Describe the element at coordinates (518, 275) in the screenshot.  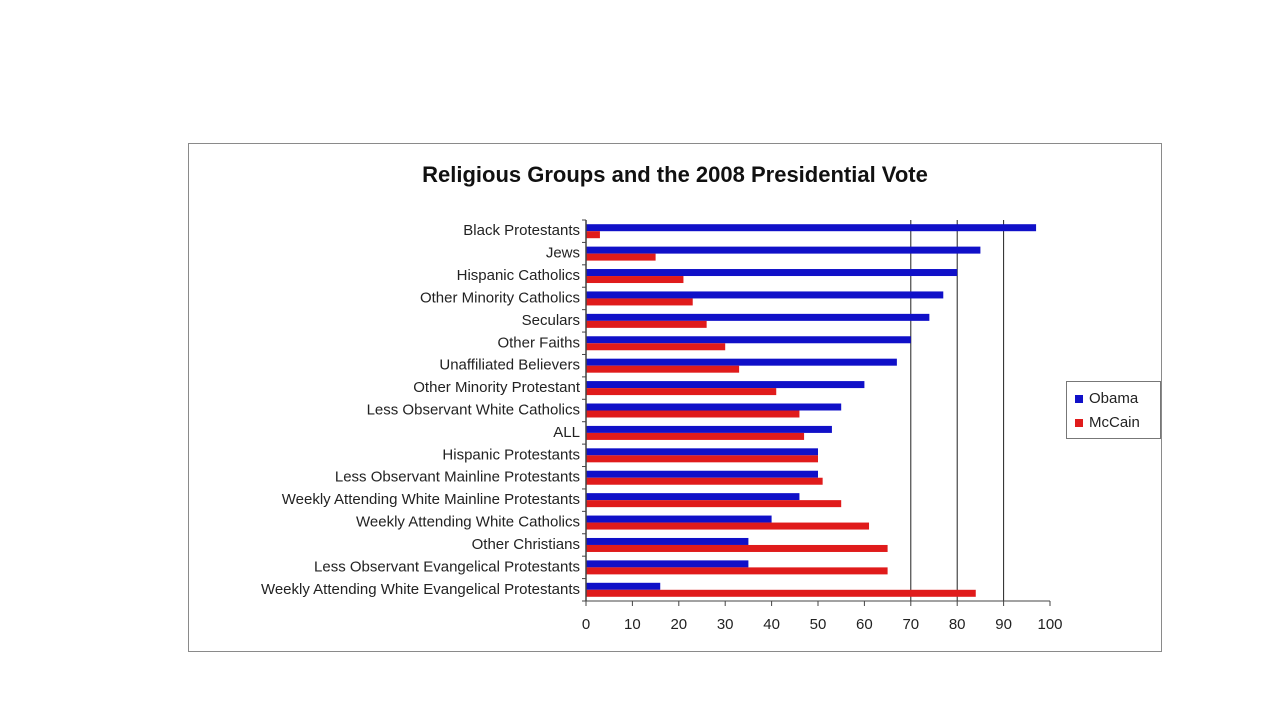
I see `category-label: Hispanic Catholics` at that location.